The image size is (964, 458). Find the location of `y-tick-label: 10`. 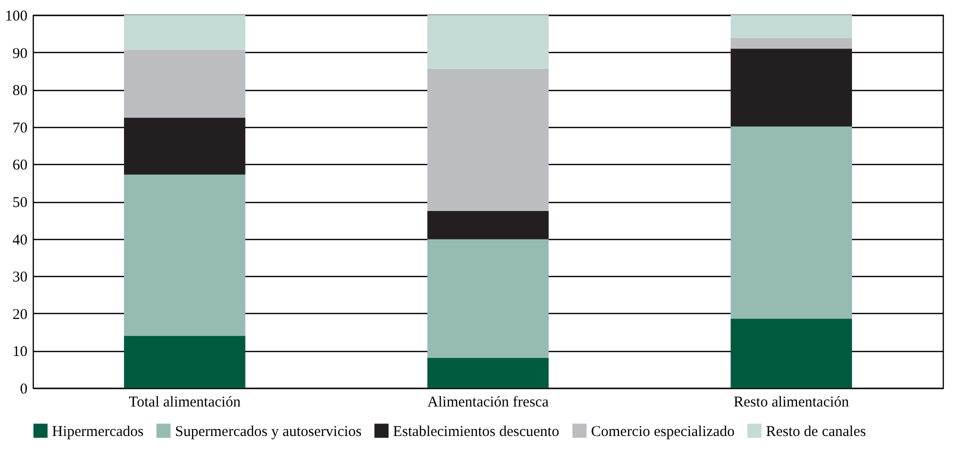

y-tick-label: 10 is located at coordinates (20, 352).